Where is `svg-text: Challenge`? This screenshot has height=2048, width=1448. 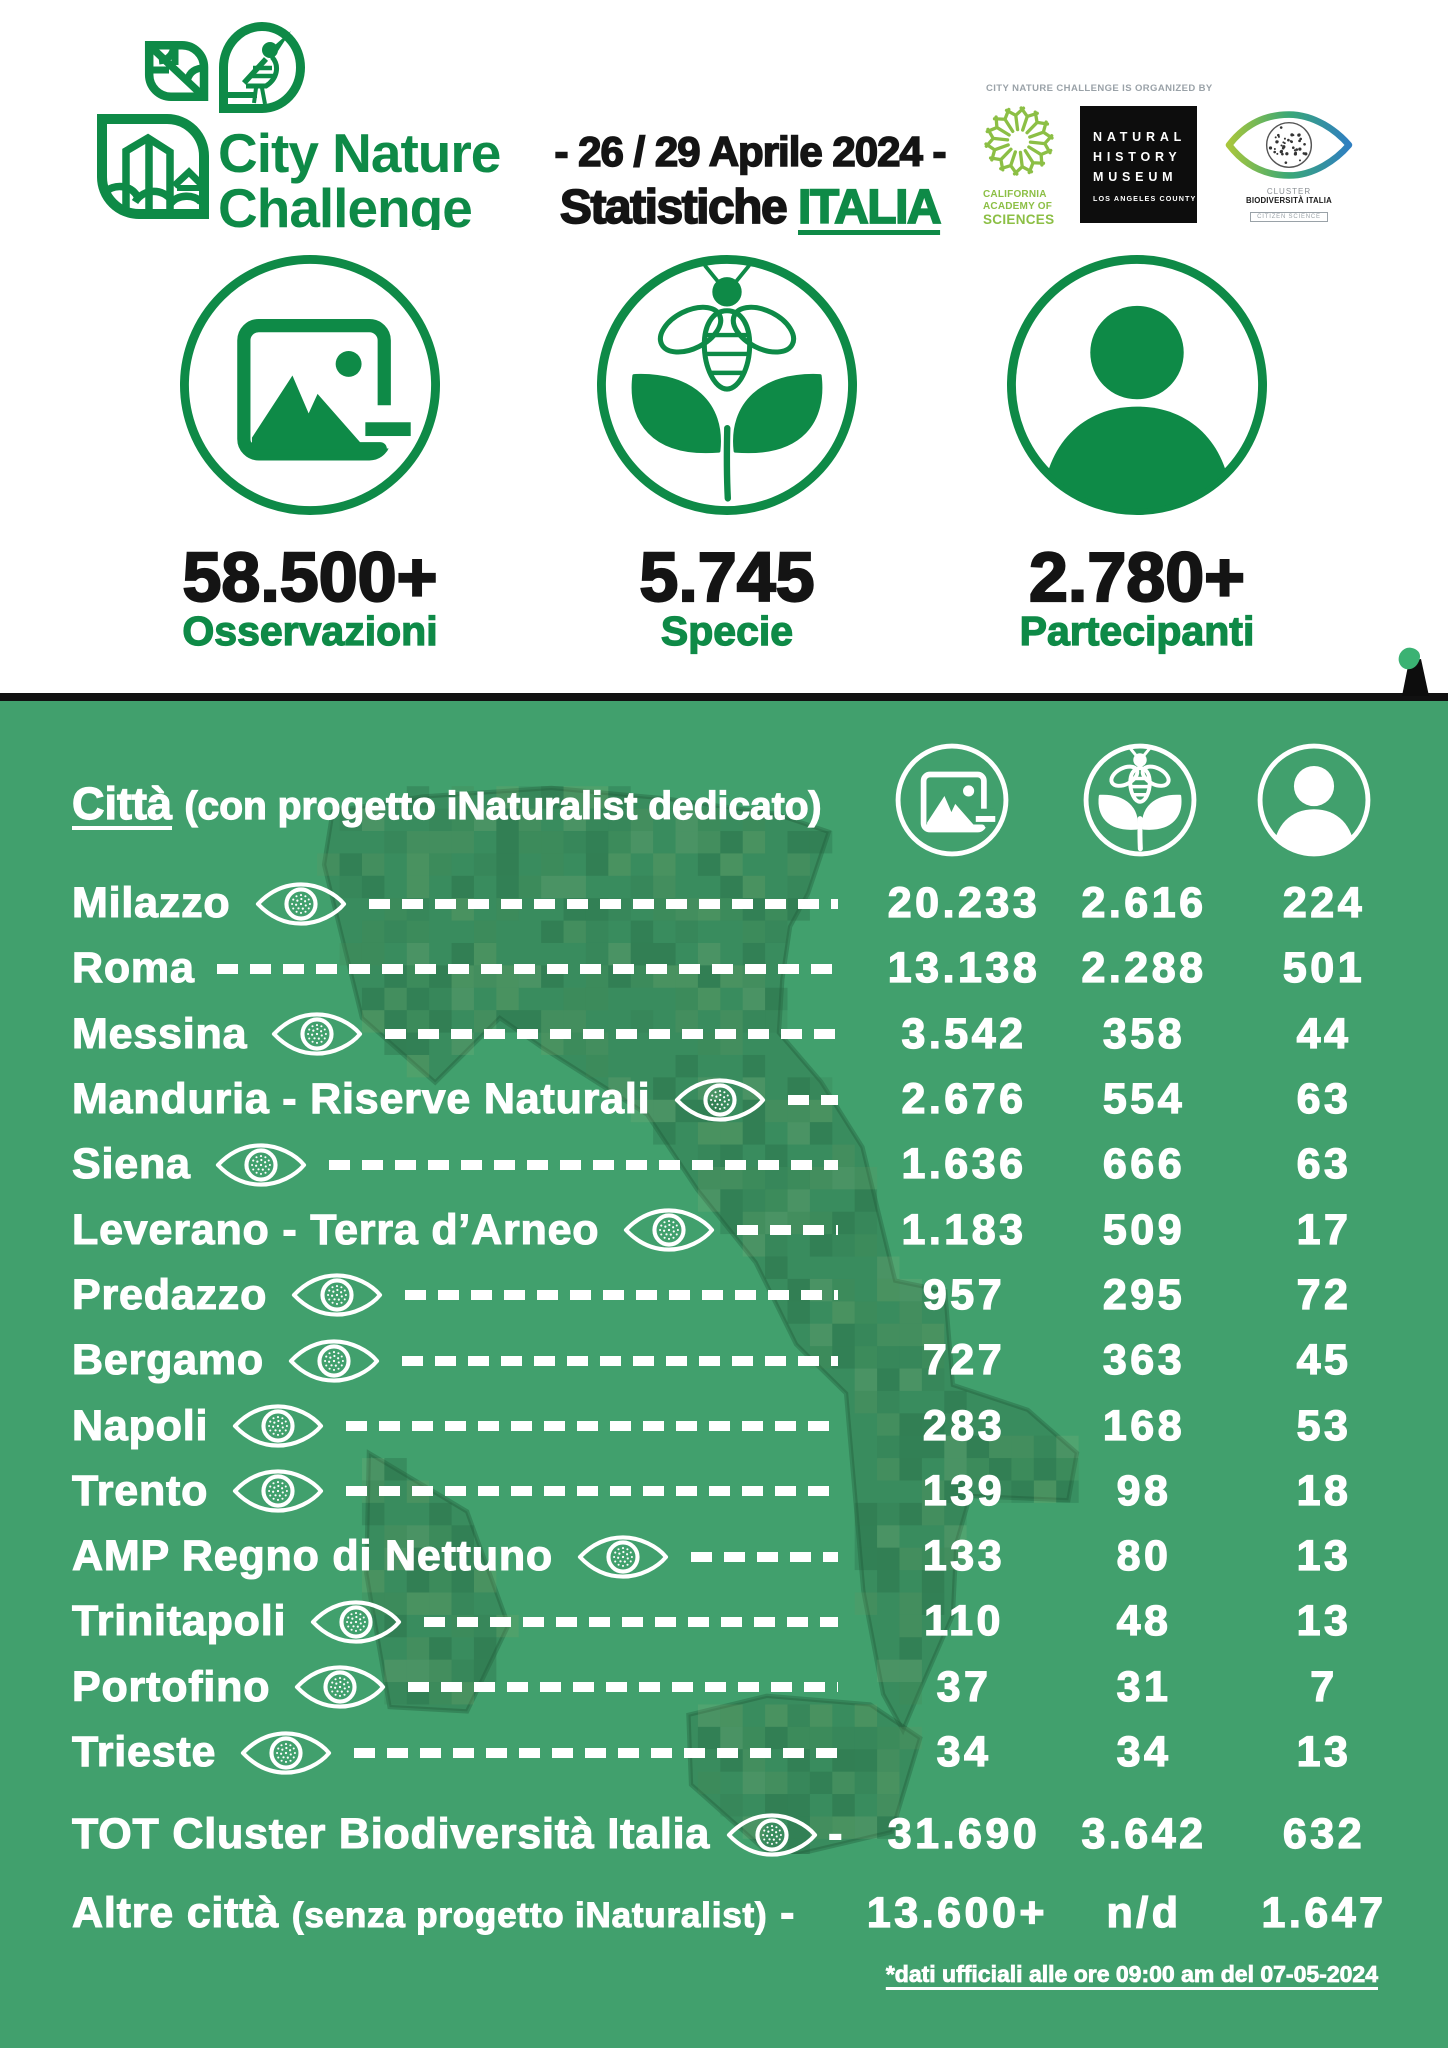
svg-text: Challenge is located at coordinates (345, 203).